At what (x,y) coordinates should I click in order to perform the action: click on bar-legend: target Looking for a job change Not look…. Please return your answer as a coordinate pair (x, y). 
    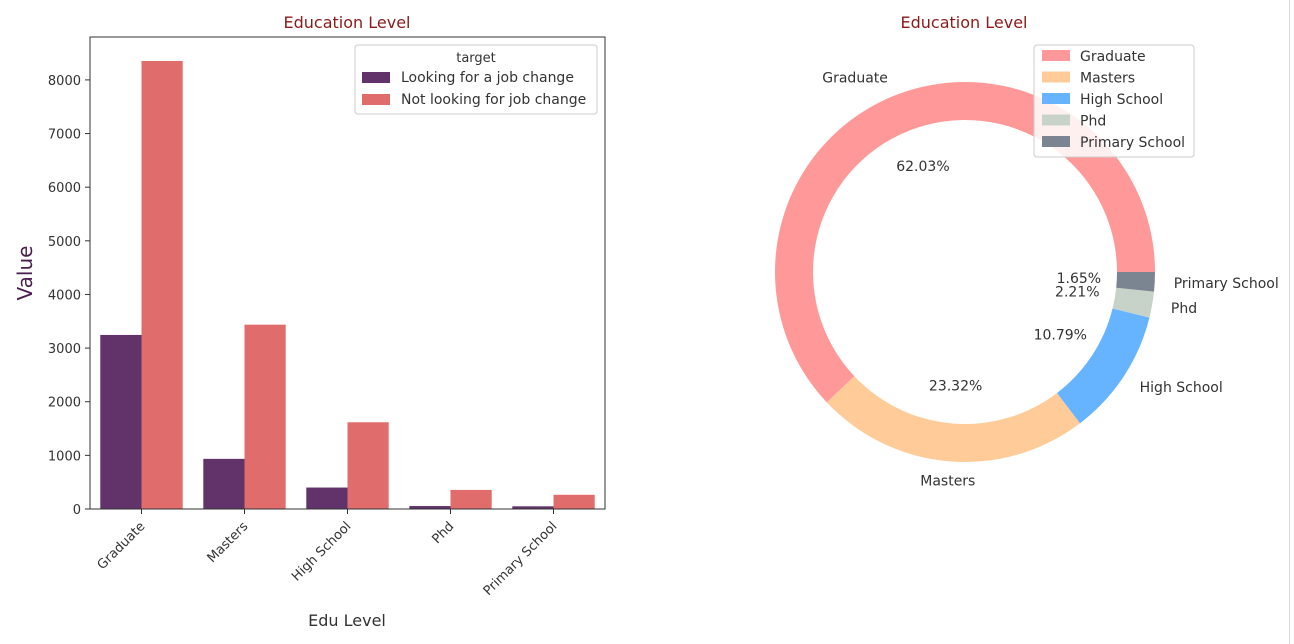
    Looking at the image, I should click on (476, 79).